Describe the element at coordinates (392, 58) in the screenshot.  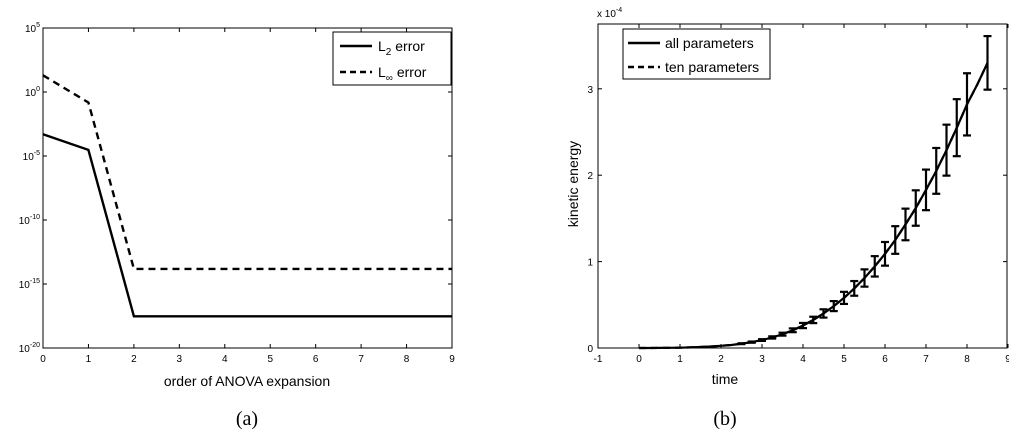
I see `panel-a-legend: L2 error L∞ error` at that location.